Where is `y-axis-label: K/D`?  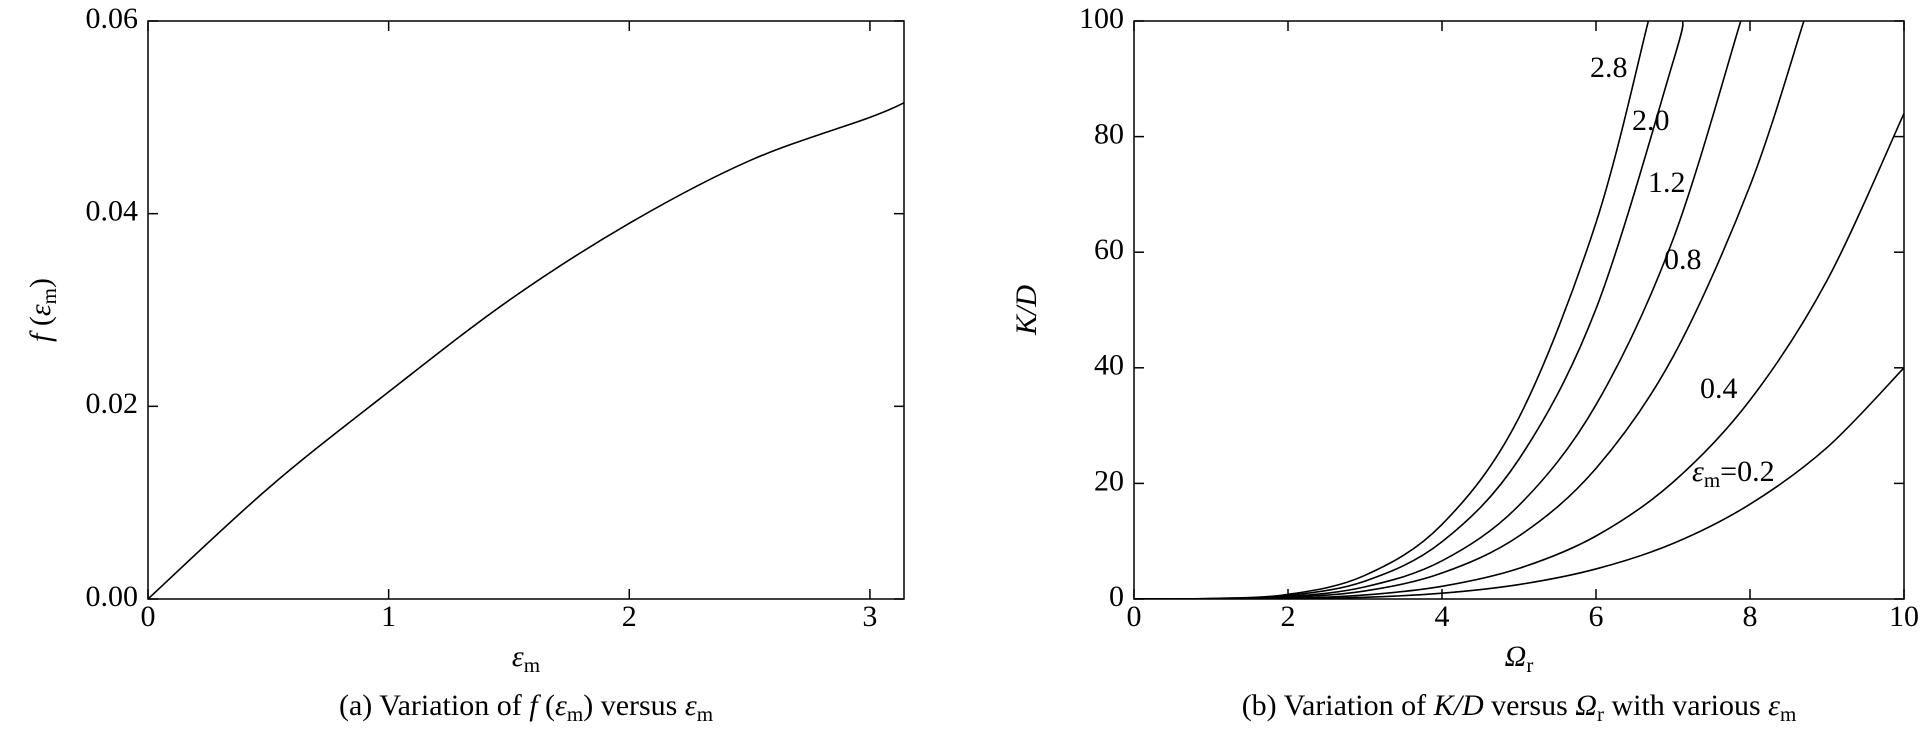
y-axis-label: K/D is located at coordinates (1026, 310).